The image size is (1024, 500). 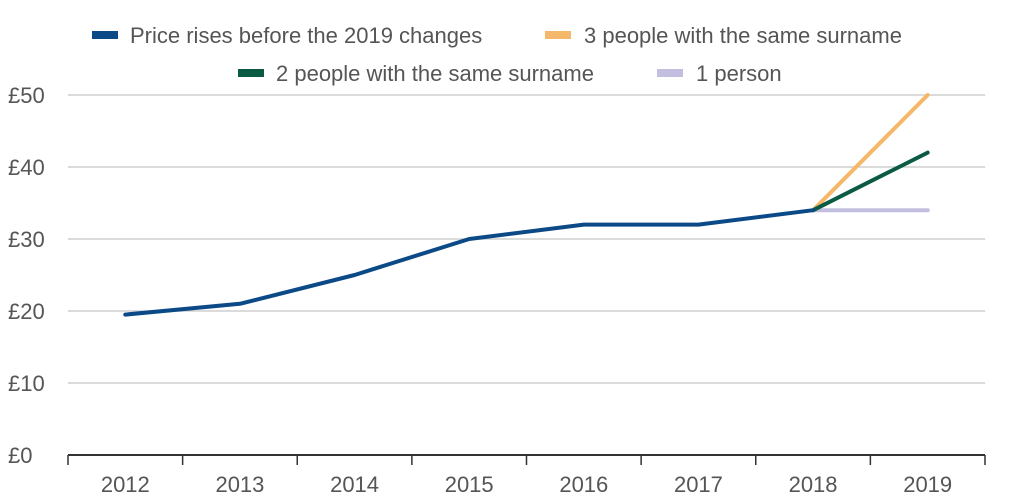 What do you see at coordinates (435, 73) in the screenshot?
I see `legend-label-2-people-with-the-same-surname: 2 people with the same surname` at bounding box center [435, 73].